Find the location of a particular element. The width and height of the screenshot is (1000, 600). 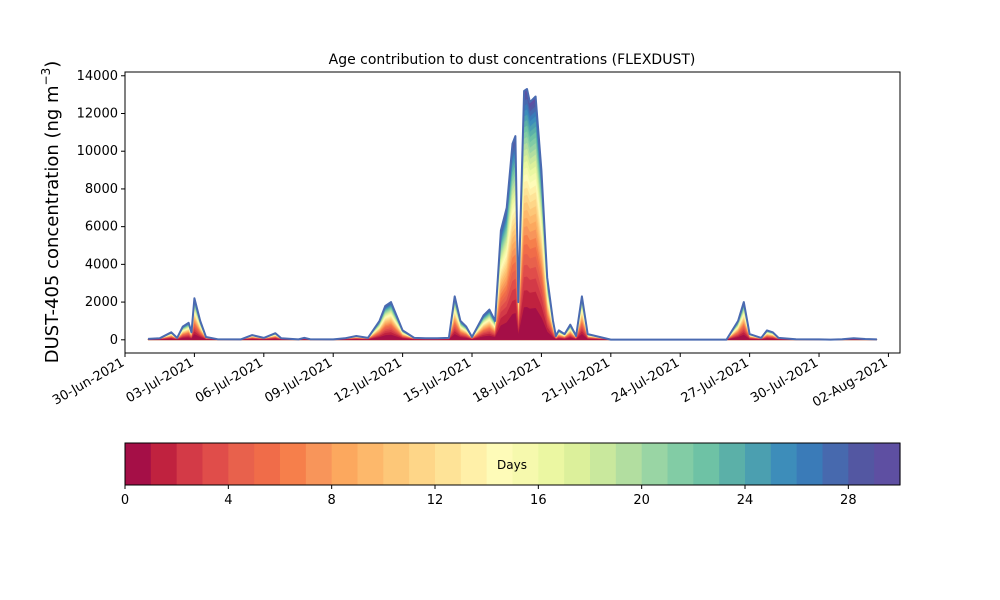

colorbar-frame is located at coordinates (512, 464).